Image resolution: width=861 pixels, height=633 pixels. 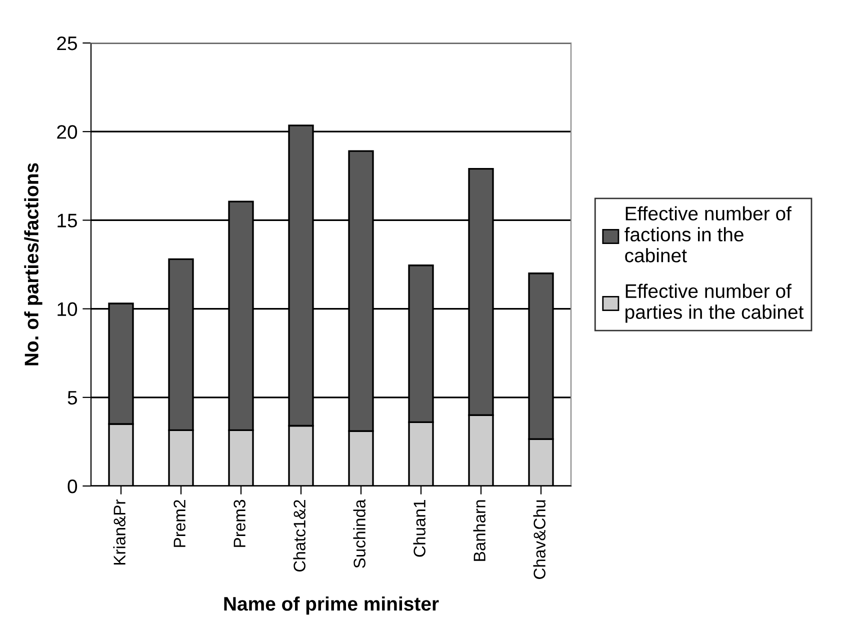 I want to click on y-tick-label: 15, so click(x=67, y=221).